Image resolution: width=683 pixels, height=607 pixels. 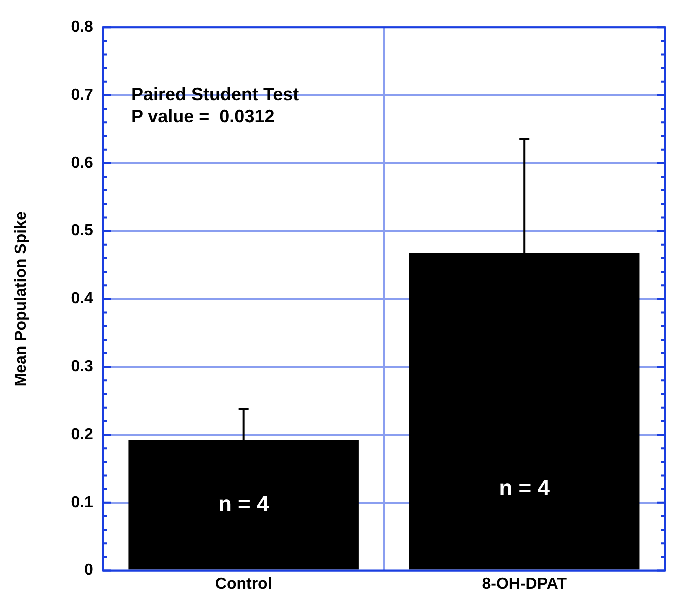 What do you see at coordinates (243, 584) in the screenshot?
I see `x-tick-label: Control` at bounding box center [243, 584].